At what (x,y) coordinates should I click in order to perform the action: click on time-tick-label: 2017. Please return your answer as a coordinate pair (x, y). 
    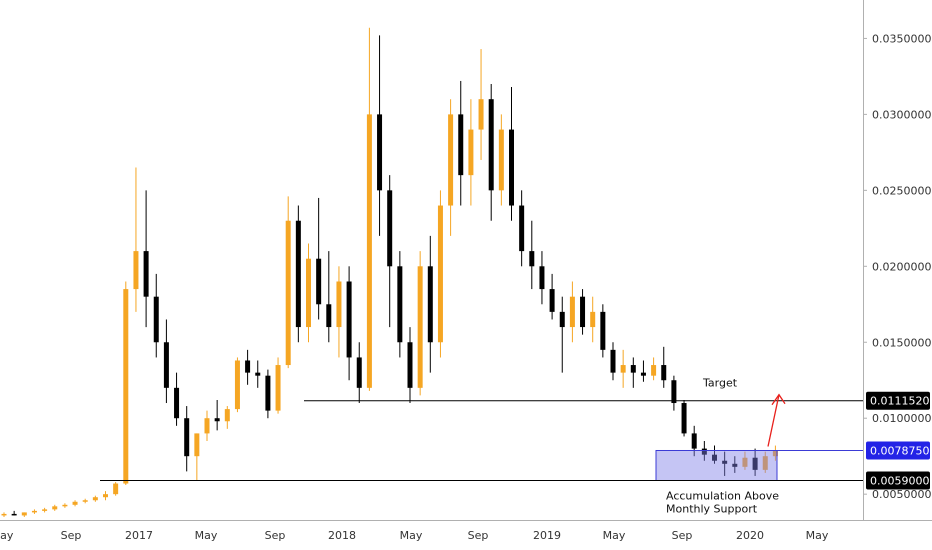
    Looking at the image, I should click on (139, 535).